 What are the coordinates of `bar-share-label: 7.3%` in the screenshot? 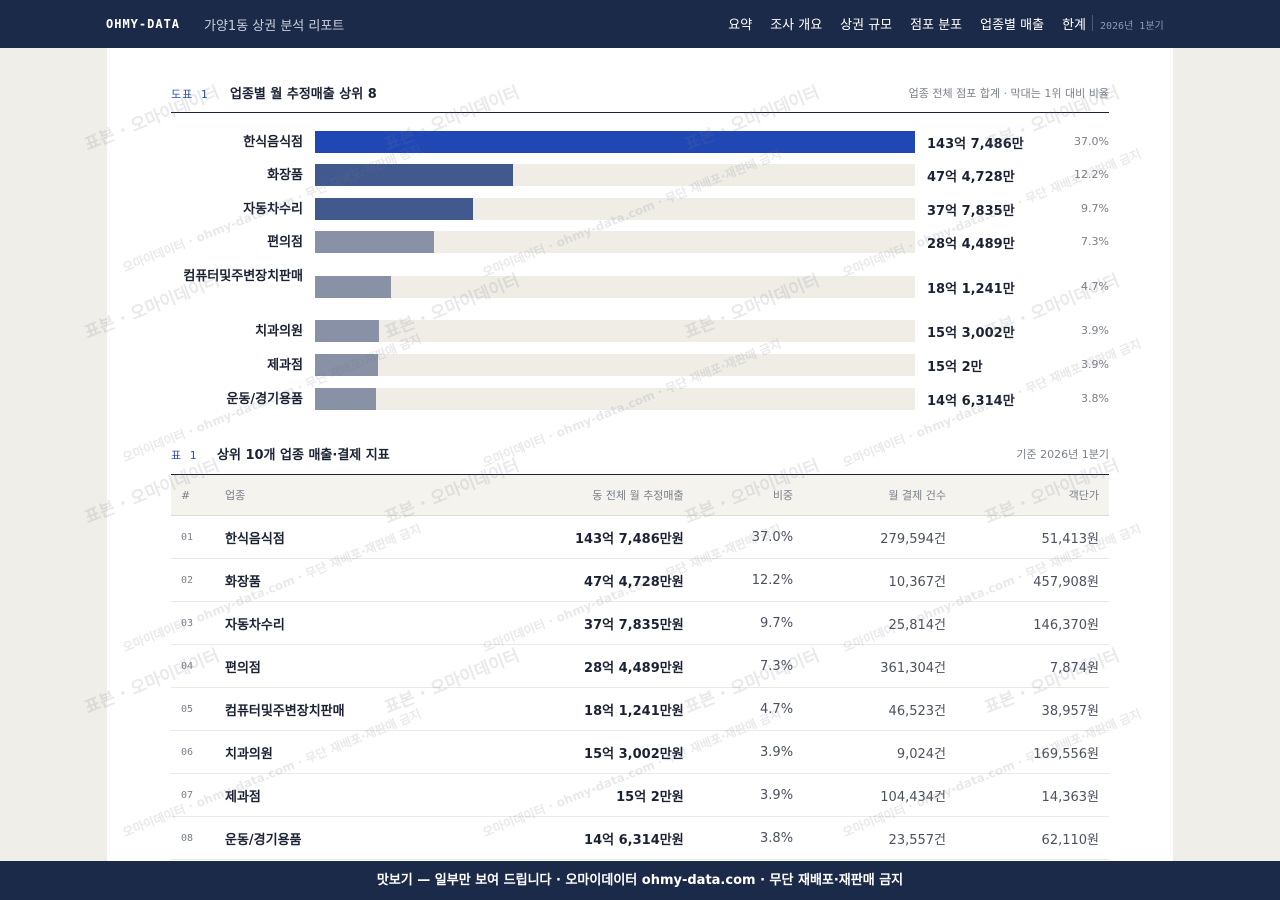 It's located at (1095, 241).